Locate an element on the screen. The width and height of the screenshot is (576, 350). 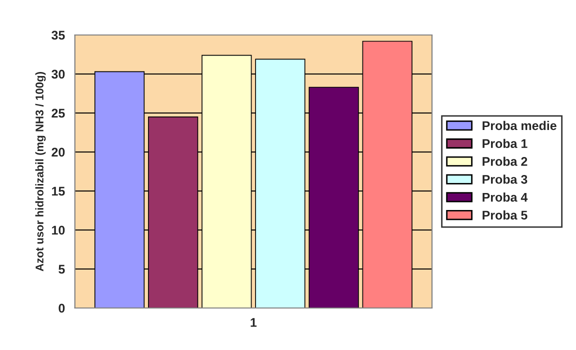
y-axis-title: Azot usor hidrolizabil (mg NH3 / 100g) is located at coordinates (40, 172).